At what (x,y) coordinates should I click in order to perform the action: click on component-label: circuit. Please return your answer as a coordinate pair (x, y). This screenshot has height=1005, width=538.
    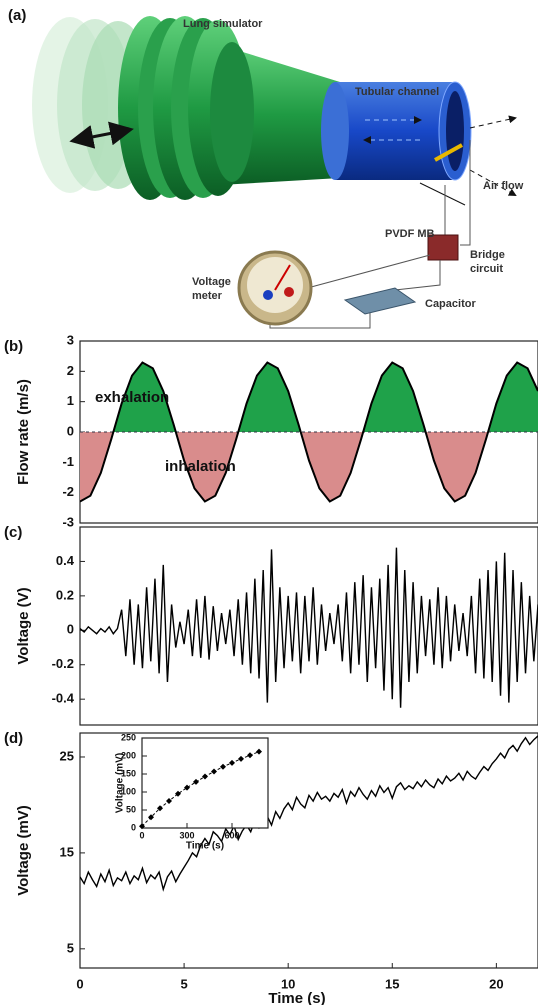
    Looking at the image, I should click on (486, 269).